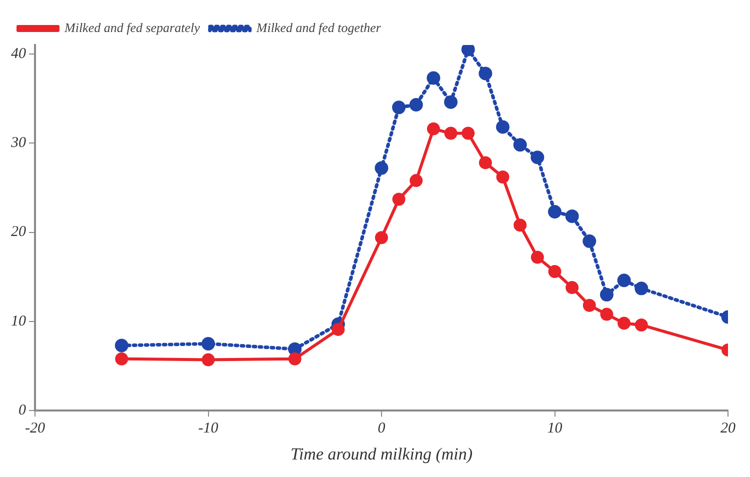  Describe the element at coordinates (18, 321) in the screenshot. I see `y-tick-label: 10` at that location.